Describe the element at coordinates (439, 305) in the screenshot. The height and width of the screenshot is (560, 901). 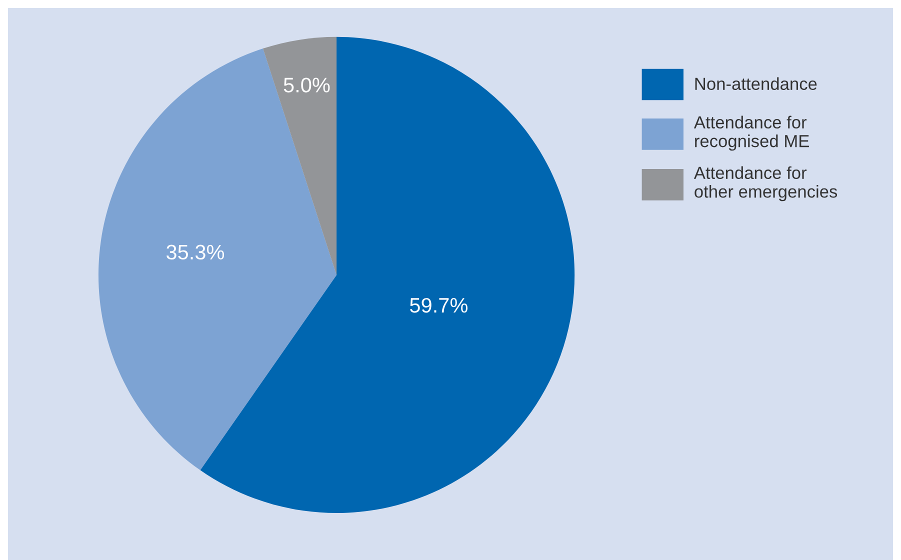
I see `data-label: 59.7%` at that location.